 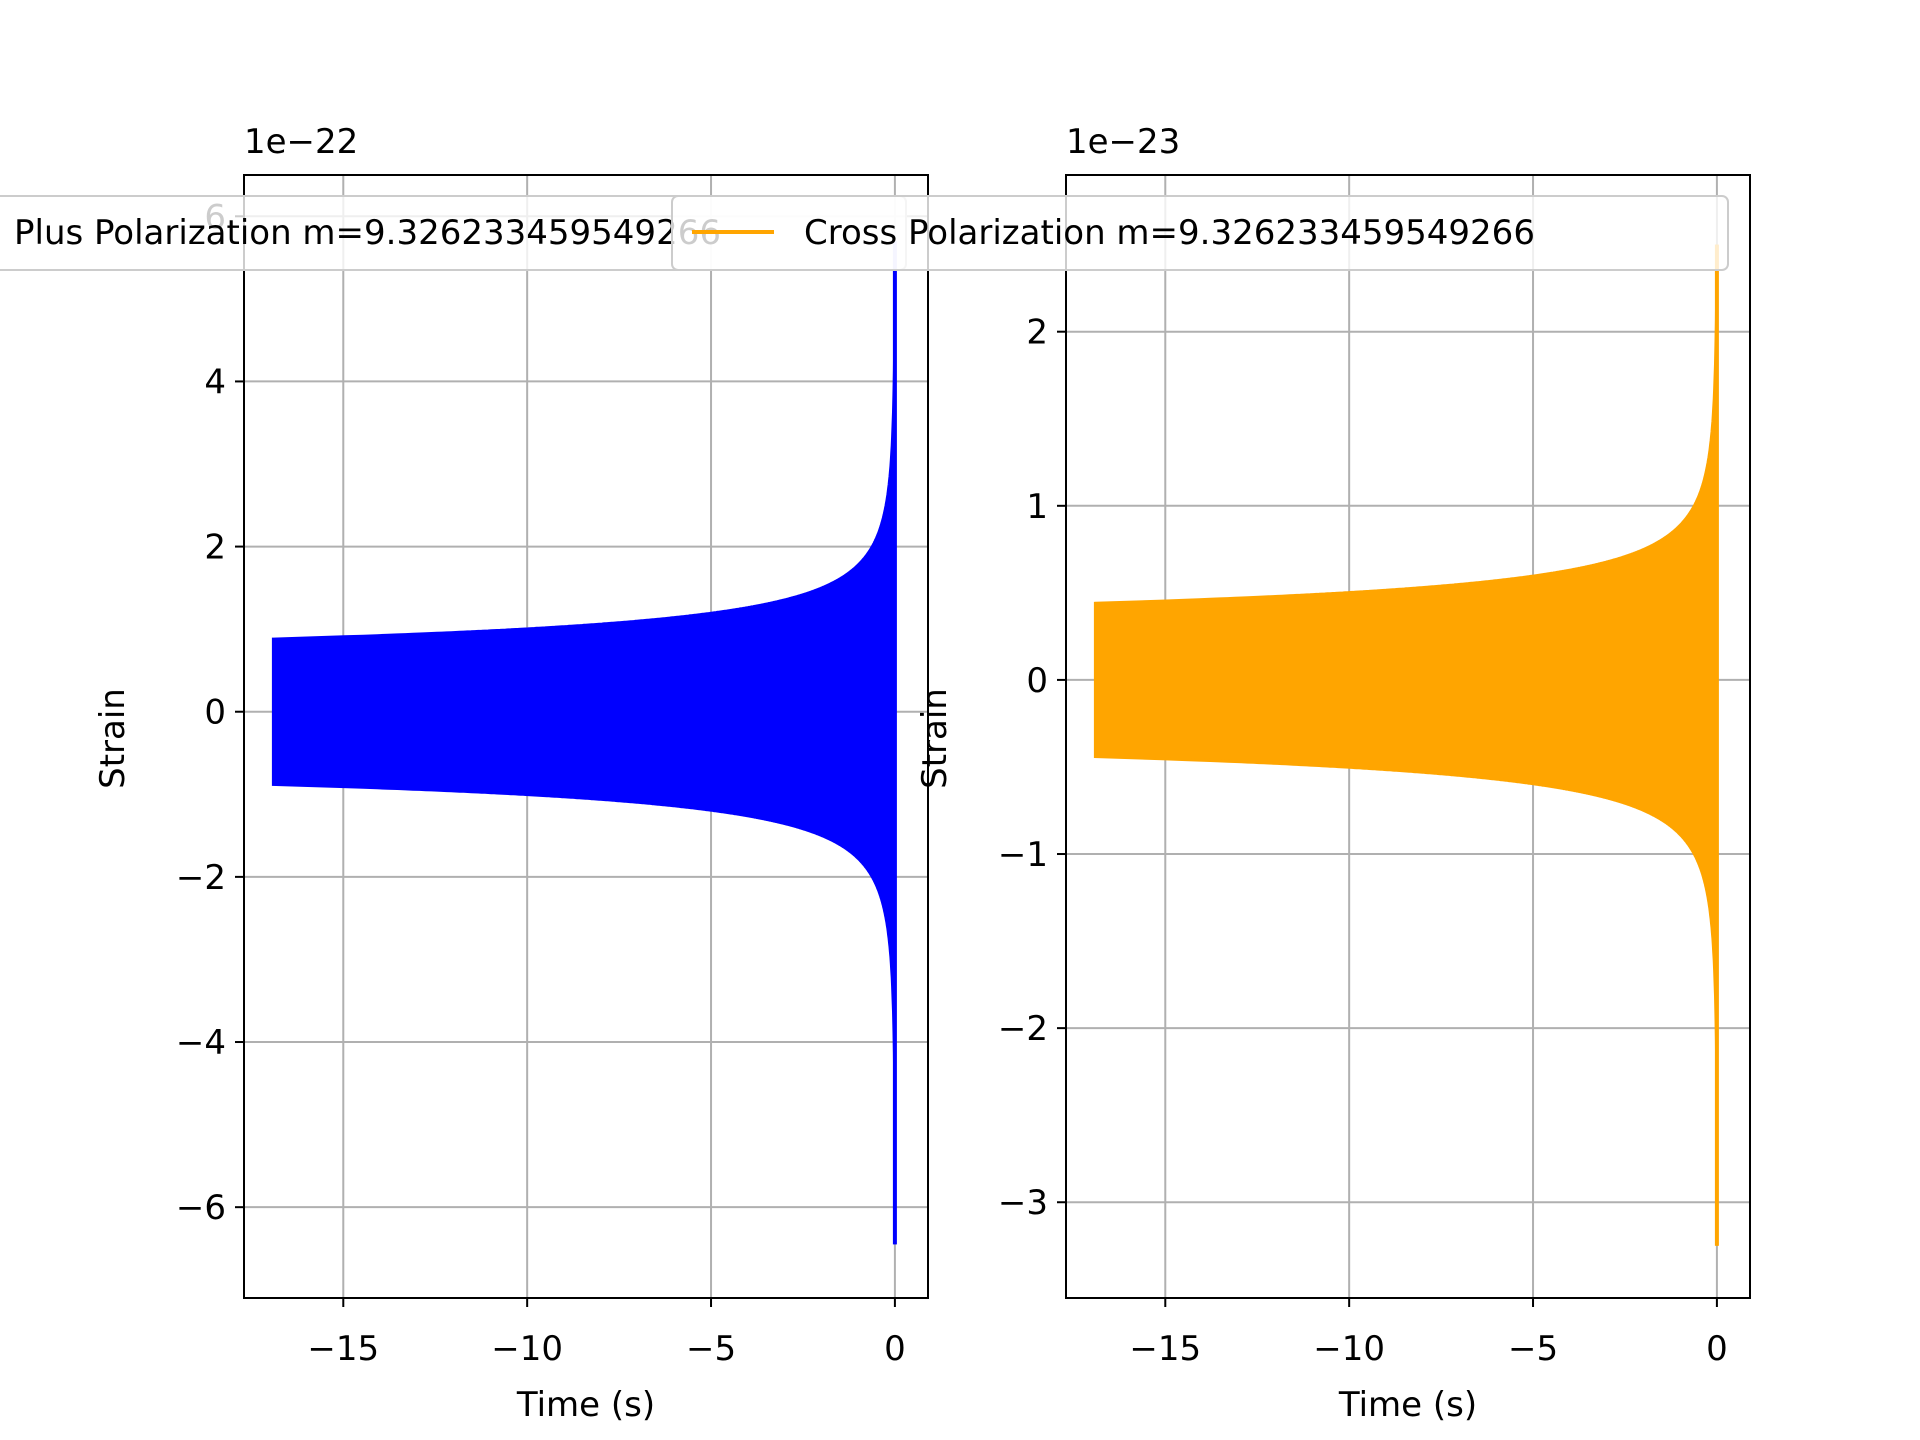 What do you see at coordinates (201, 1043) in the screenshot?
I see `y-tick-label: −4` at bounding box center [201, 1043].